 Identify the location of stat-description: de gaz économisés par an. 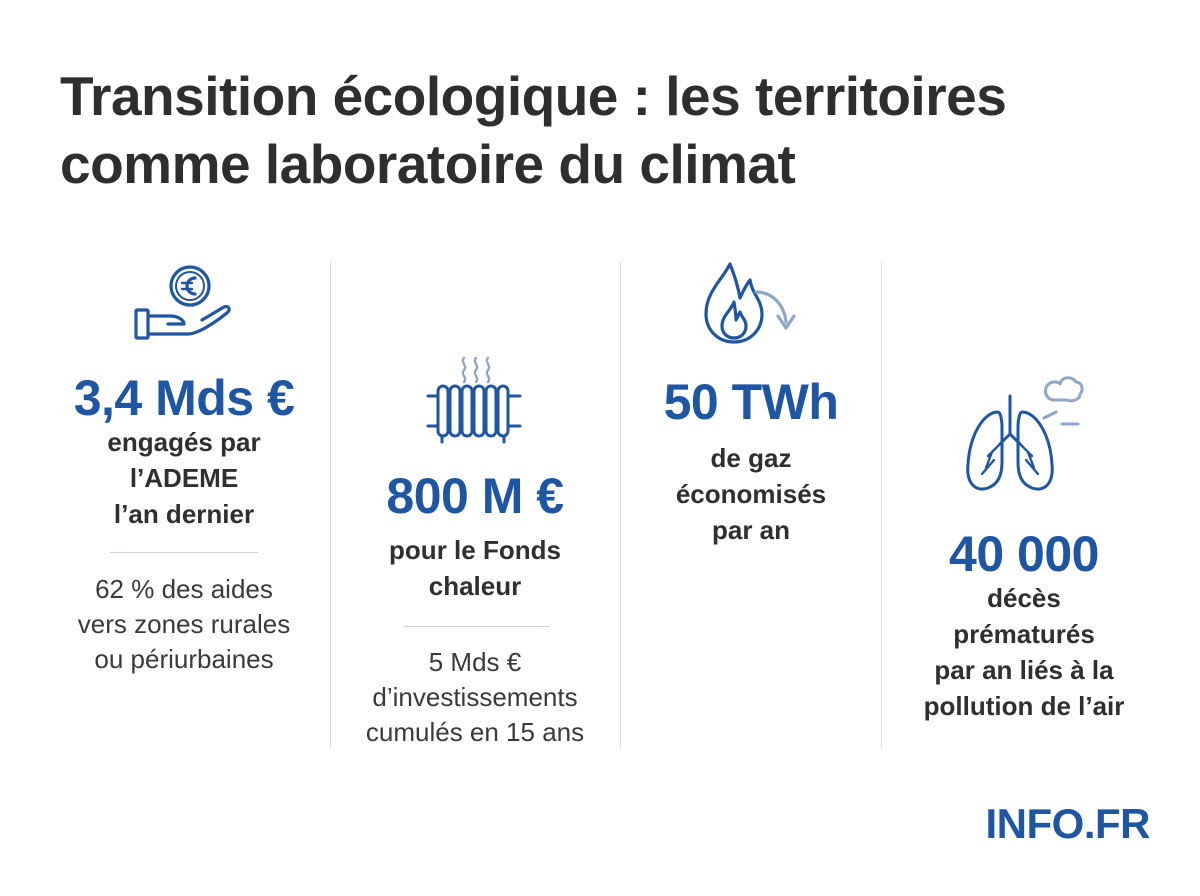
(751, 494).